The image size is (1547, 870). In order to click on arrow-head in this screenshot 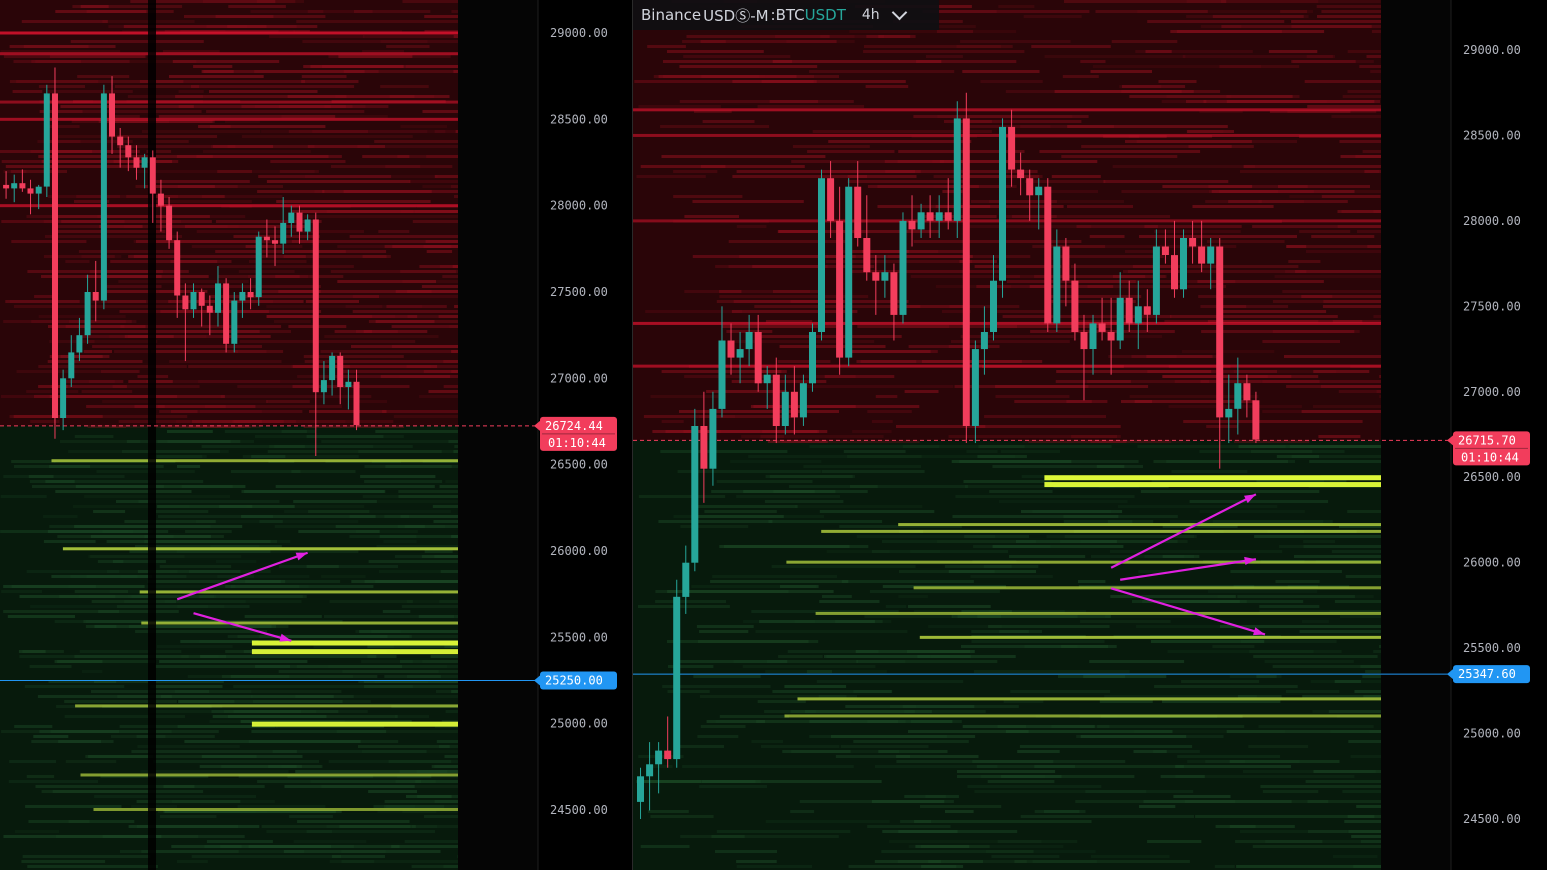, I will do `click(1258, 631)`.